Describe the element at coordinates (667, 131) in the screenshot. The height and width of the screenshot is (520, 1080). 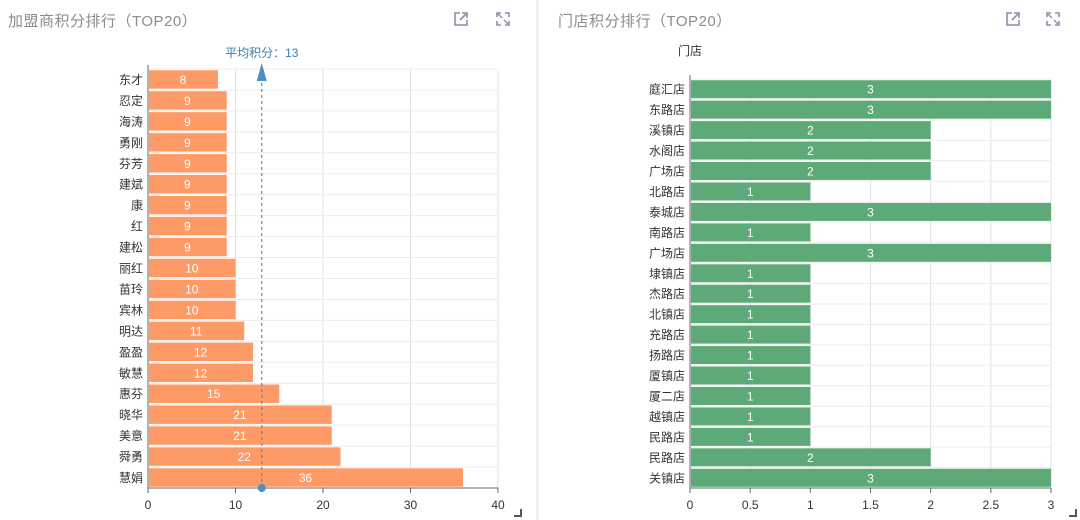
I see `category-label: 溪镇店` at that location.